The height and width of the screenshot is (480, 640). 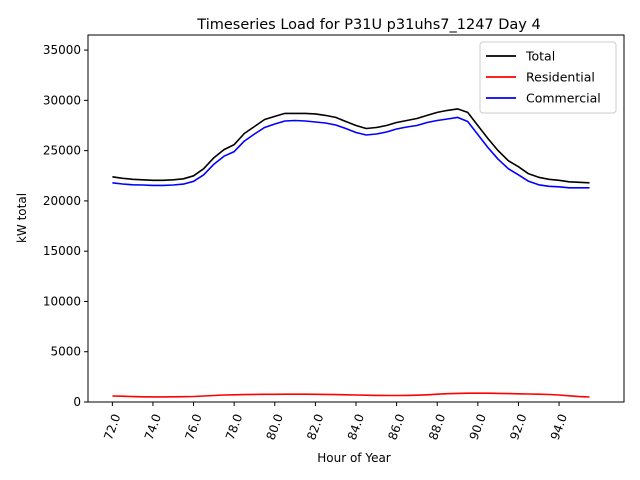 I want to click on legend-box, so click(x=548, y=77).